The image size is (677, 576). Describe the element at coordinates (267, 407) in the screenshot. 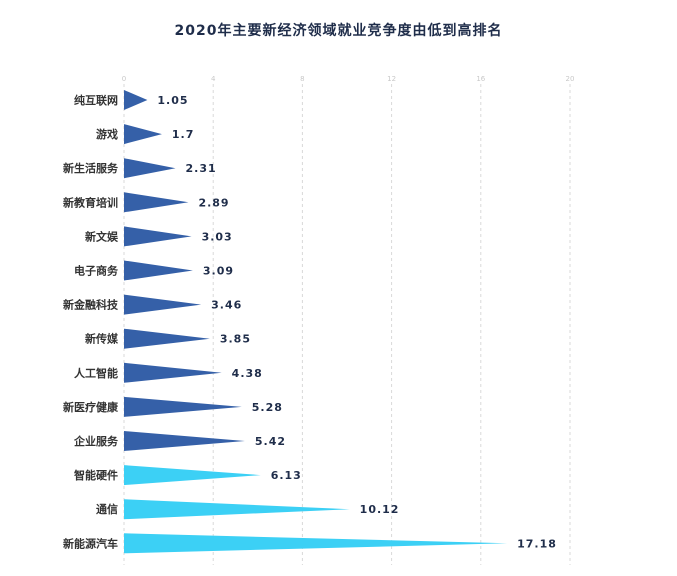

I see `data-label: 5.28` at that location.